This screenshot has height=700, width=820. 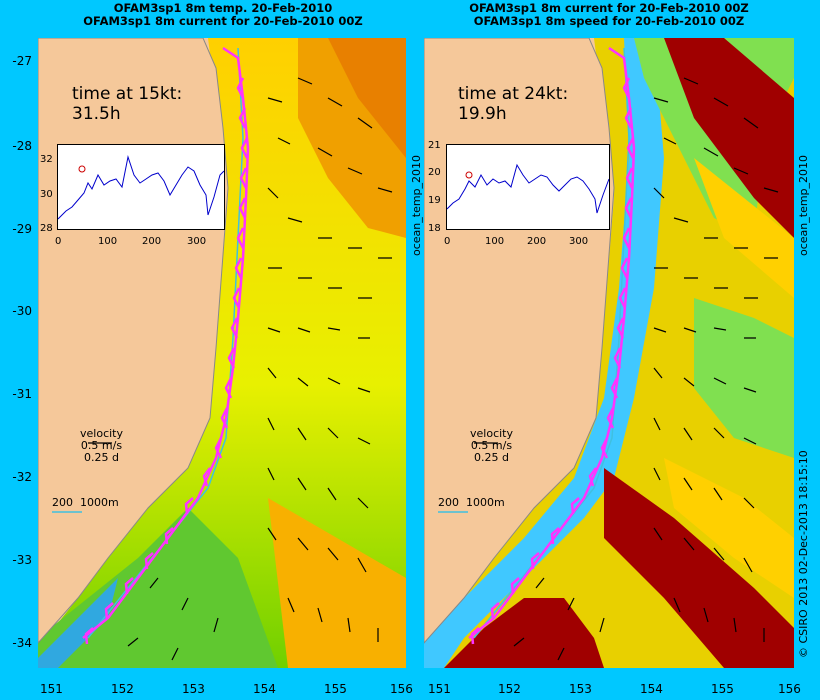 I want to click on left-depth-legend: 200 1000m, so click(x=85, y=502).